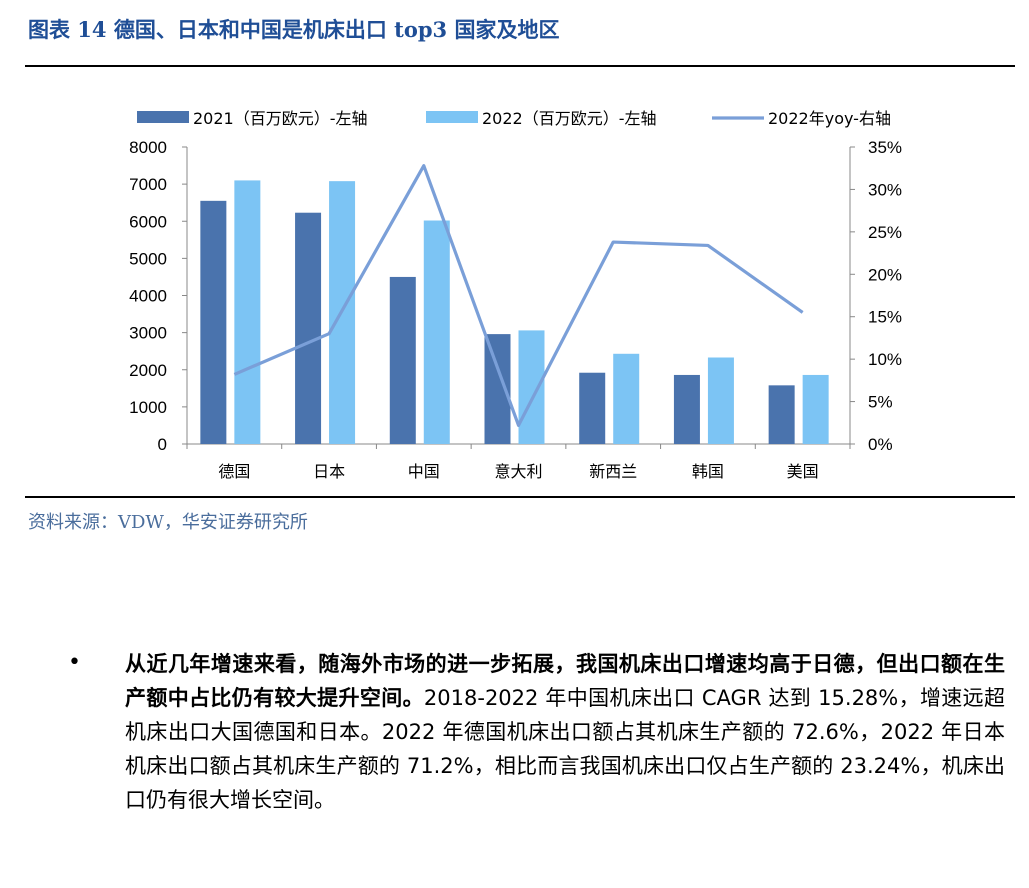  I want to click on left-tick-label: 2000, so click(148, 370).